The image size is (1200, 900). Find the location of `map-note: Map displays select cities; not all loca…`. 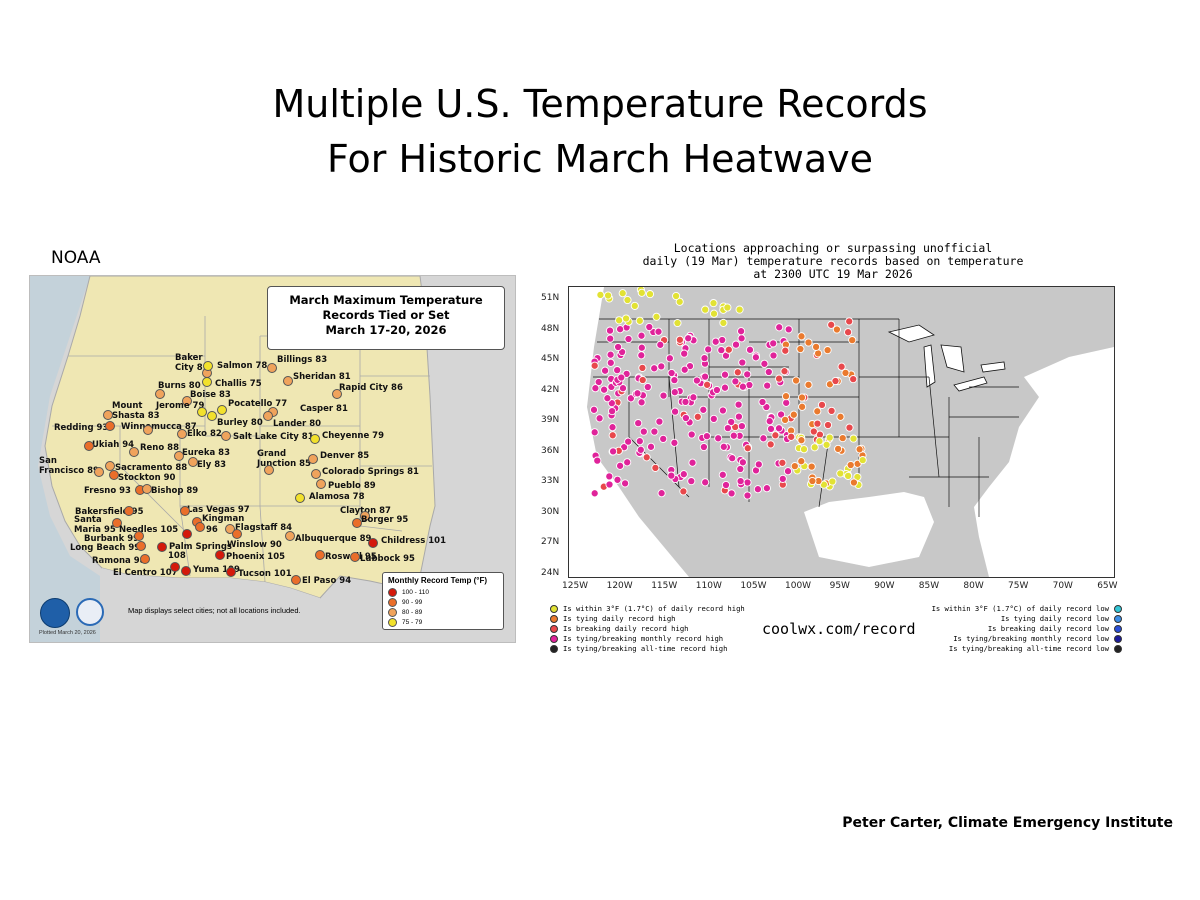

map-note: Map displays select cities; not all loca… is located at coordinates (214, 610).